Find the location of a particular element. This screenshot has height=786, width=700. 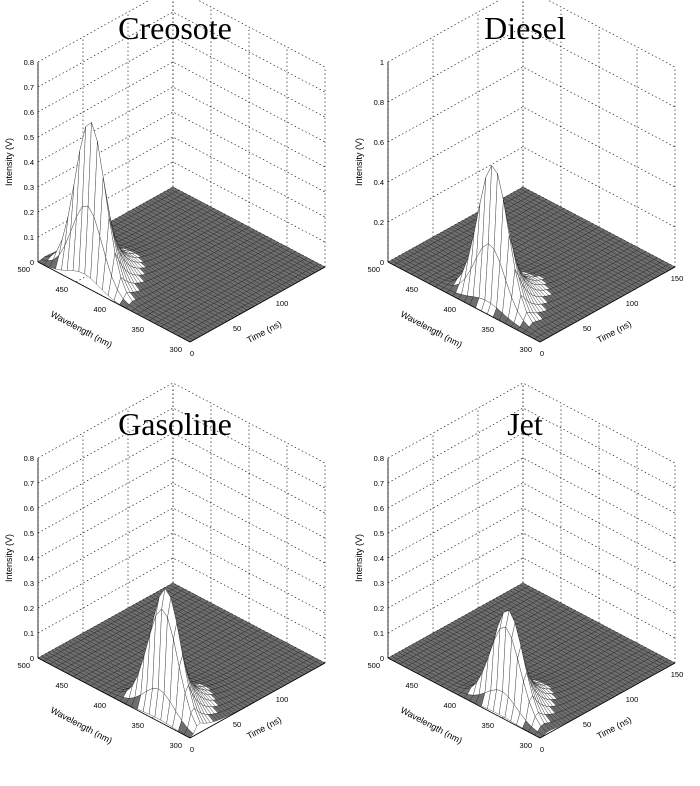

z-tick-label: 1 is located at coordinates (382, 62).